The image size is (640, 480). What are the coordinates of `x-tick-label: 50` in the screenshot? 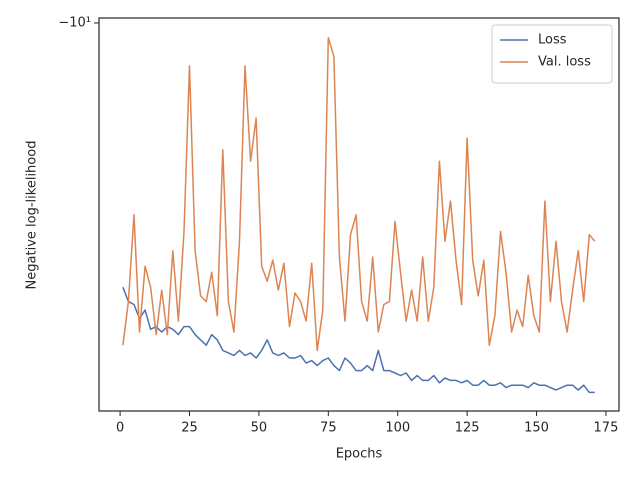 It's located at (259, 428).